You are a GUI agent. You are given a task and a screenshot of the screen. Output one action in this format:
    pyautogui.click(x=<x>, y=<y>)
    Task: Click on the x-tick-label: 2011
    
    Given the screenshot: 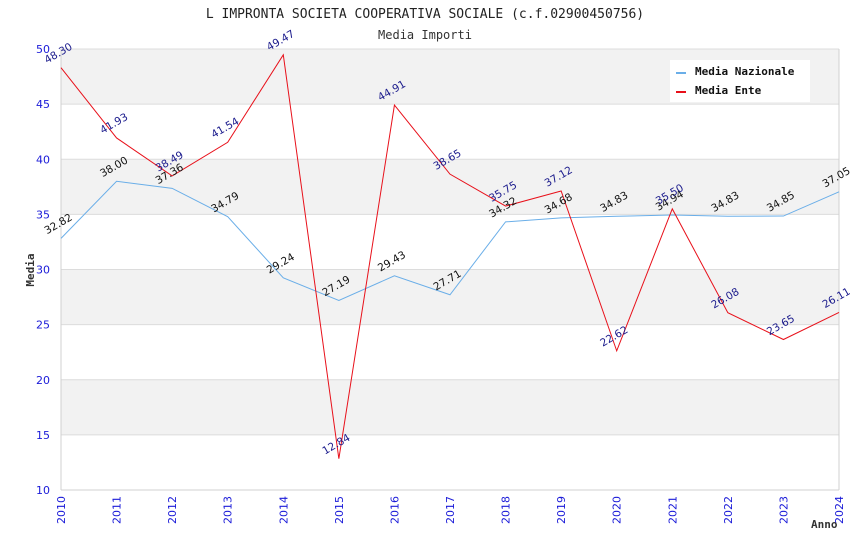 What is the action you would take?
    pyautogui.click(x=117, y=510)
    